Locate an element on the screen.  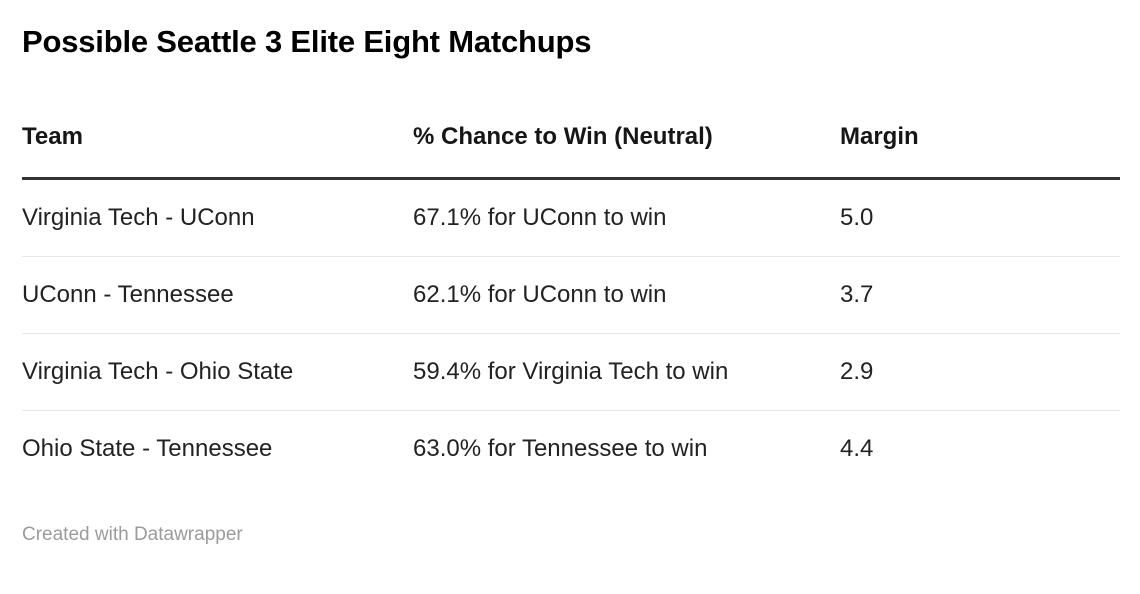
margin-cell: 4.4 is located at coordinates (857, 448).